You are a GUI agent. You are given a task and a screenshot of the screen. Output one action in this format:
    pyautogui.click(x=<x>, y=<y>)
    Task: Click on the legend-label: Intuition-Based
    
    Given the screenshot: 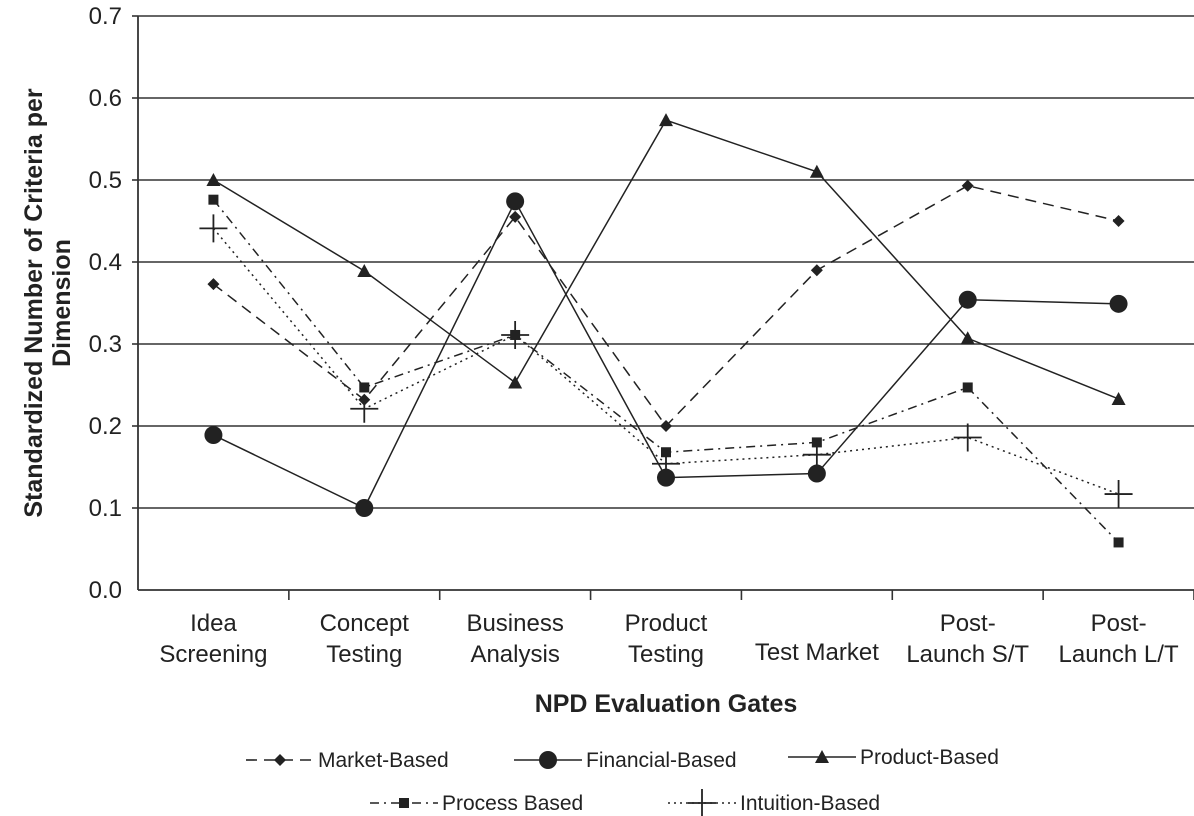 What is the action you would take?
    pyautogui.click(x=810, y=803)
    